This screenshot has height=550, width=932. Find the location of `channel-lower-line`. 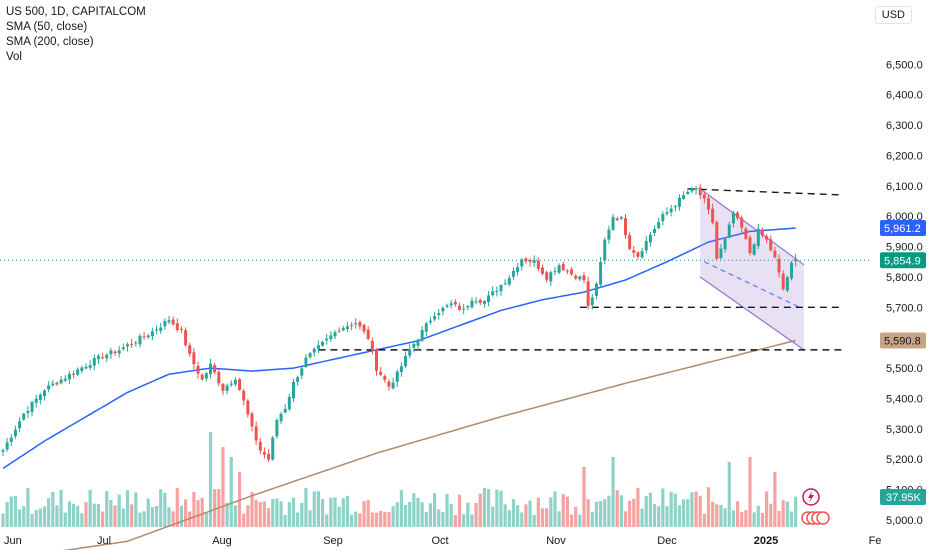

channel-lower-line is located at coordinates (752, 313).